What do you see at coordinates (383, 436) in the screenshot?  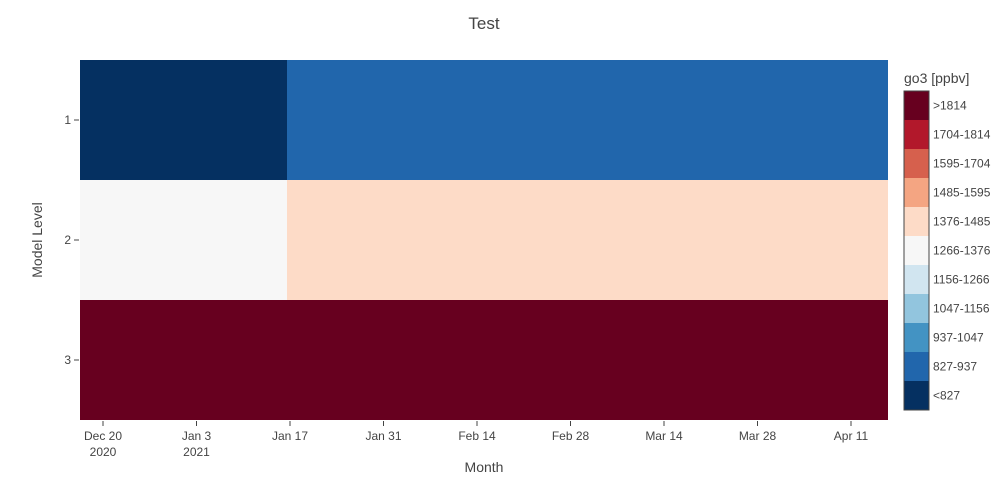 I see `x-tick-label: Jan 31` at bounding box center [383, 436].